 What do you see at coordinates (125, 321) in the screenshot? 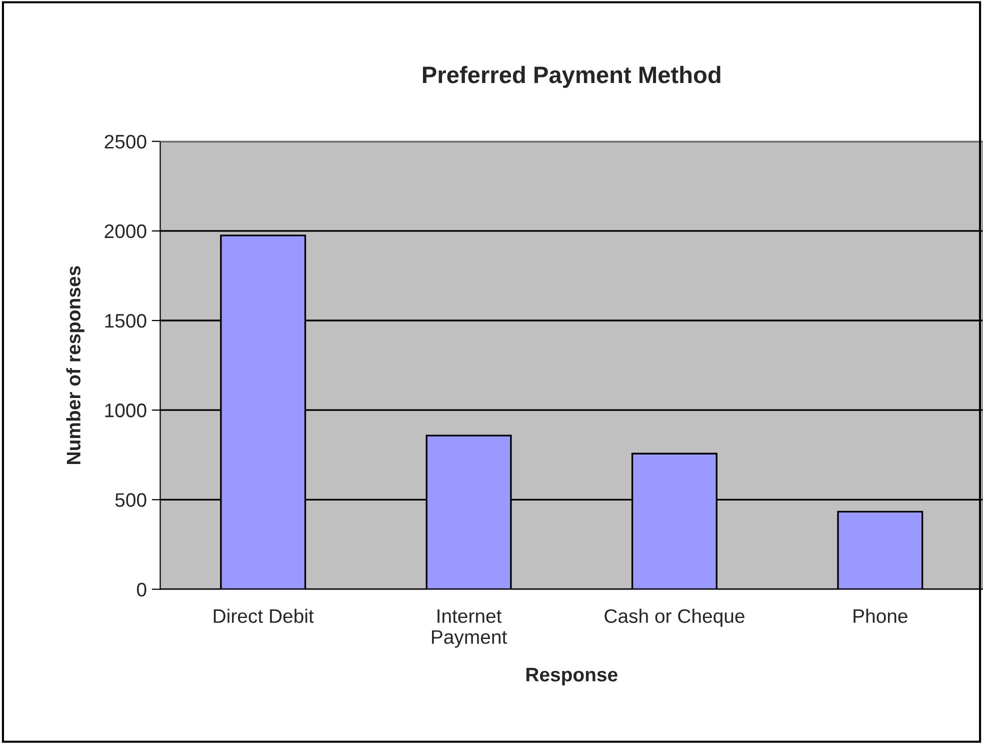
I see `y-tick-label: 1500` at bounding box center [125, 321].